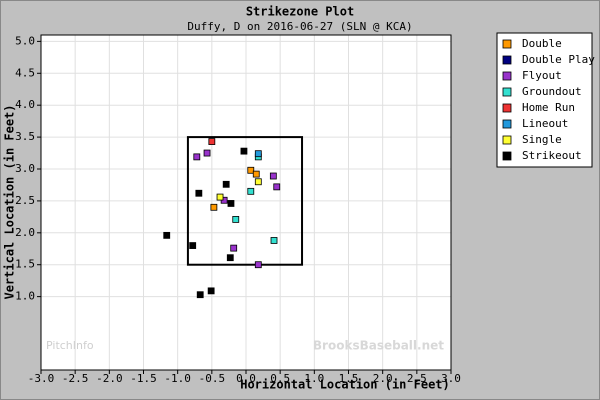 The height and width of the screenshot is (400, 600). I want to click on y-tick-label: 4.5, so click(25, 72).